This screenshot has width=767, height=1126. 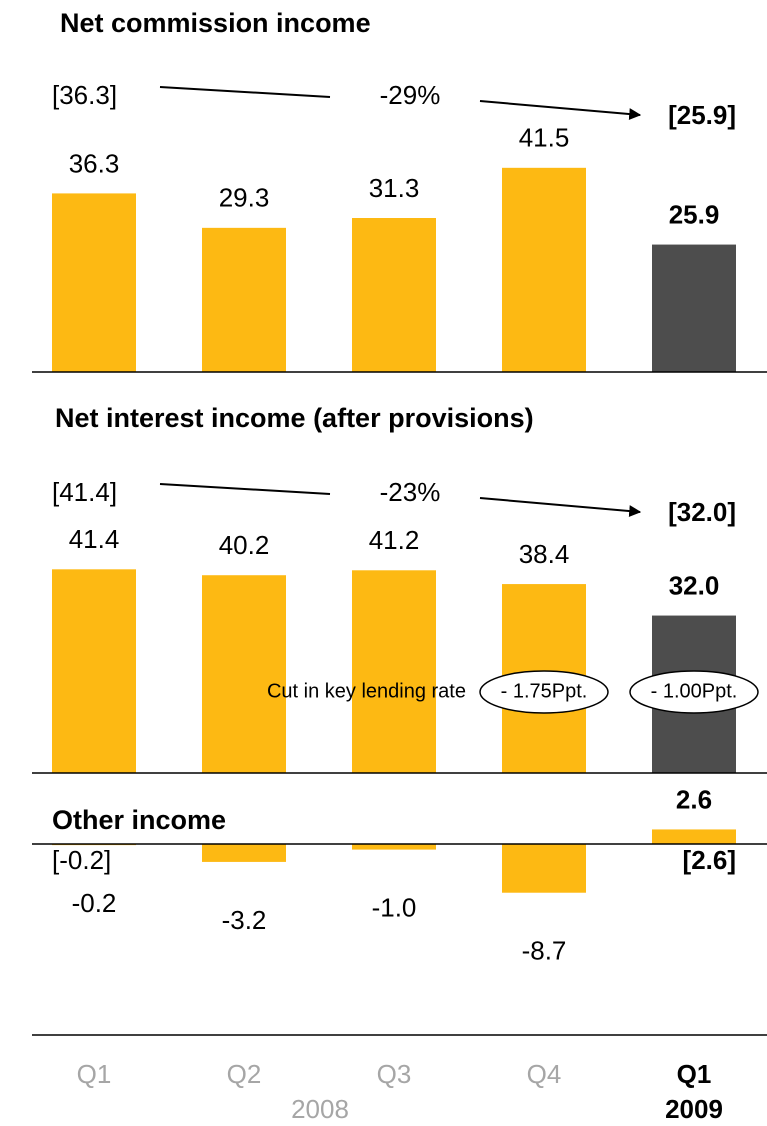 What do you see at coordinates (244, 198) in the screenshot?
I see `value-label: 29.3` at bounding box center [244, 198].